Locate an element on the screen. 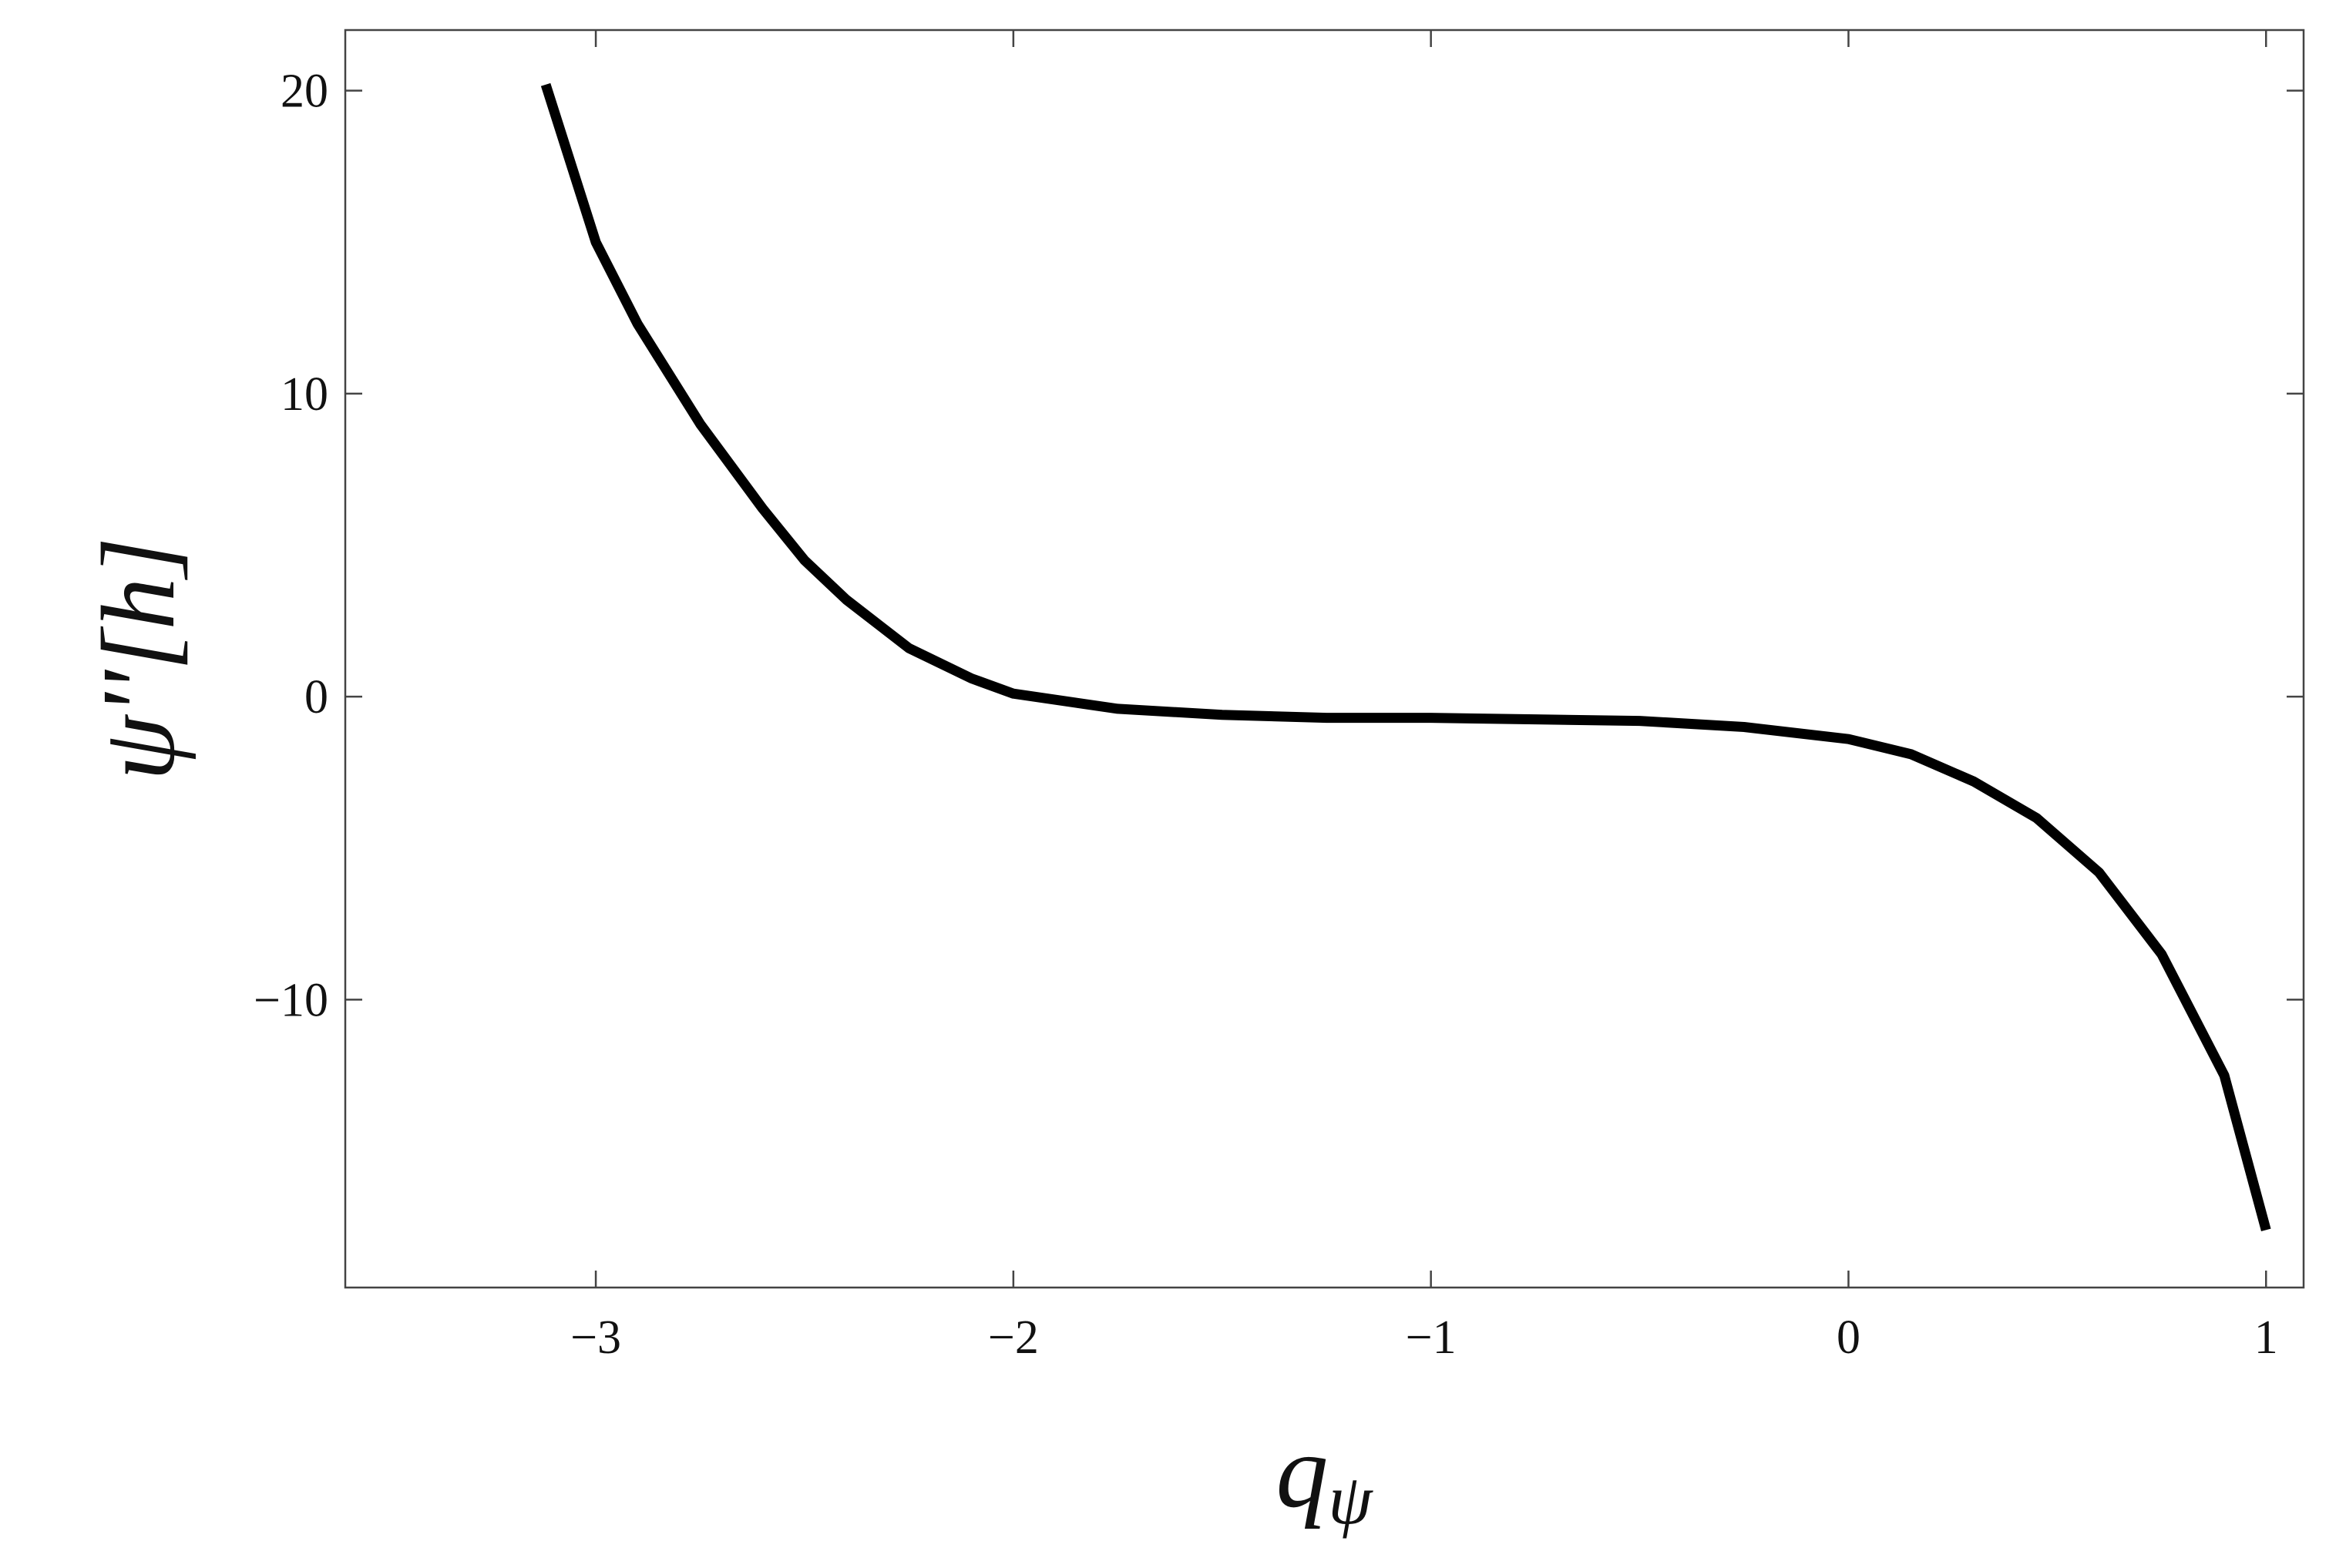  x-tick-label: −1 is located at coordinates (1431, 1337).